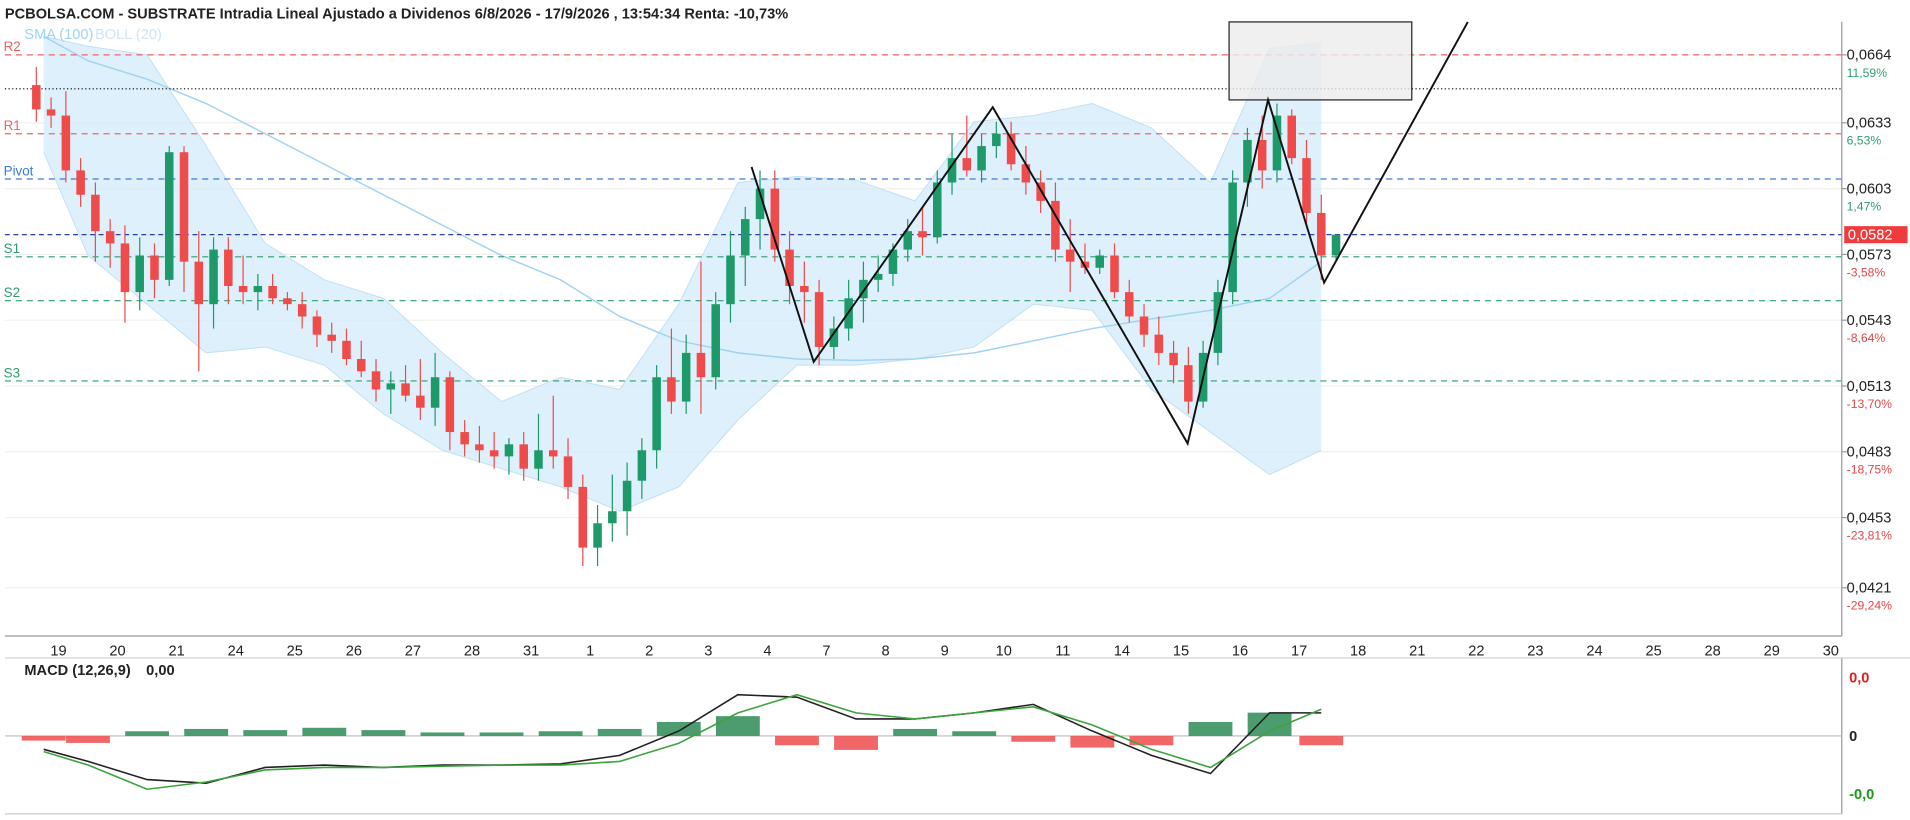  What do you see at coordinates (1181, 652) in the screenshot?
I see `x-tick-label: 15` at bounding box center [1181, 652].